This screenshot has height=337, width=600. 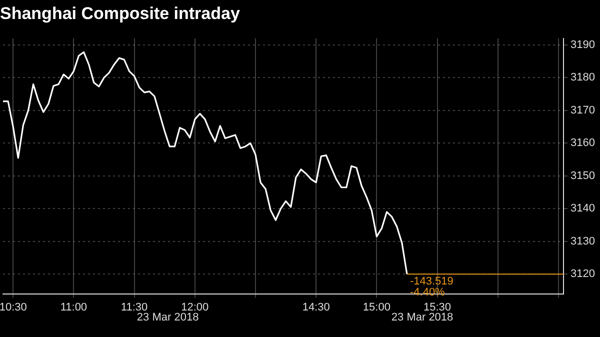 I want to click on y-tick-label: 3170, so click(x=583, y=110).